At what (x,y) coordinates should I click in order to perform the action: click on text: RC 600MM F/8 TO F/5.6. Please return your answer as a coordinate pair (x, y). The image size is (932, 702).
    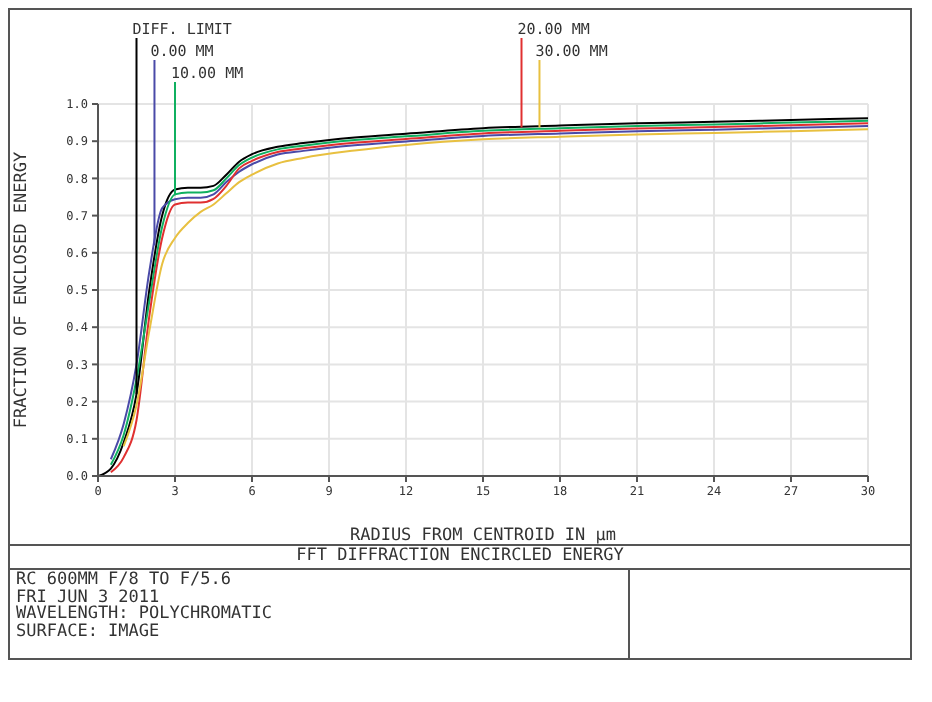
    Looking at the image, I should click on (124, 580).